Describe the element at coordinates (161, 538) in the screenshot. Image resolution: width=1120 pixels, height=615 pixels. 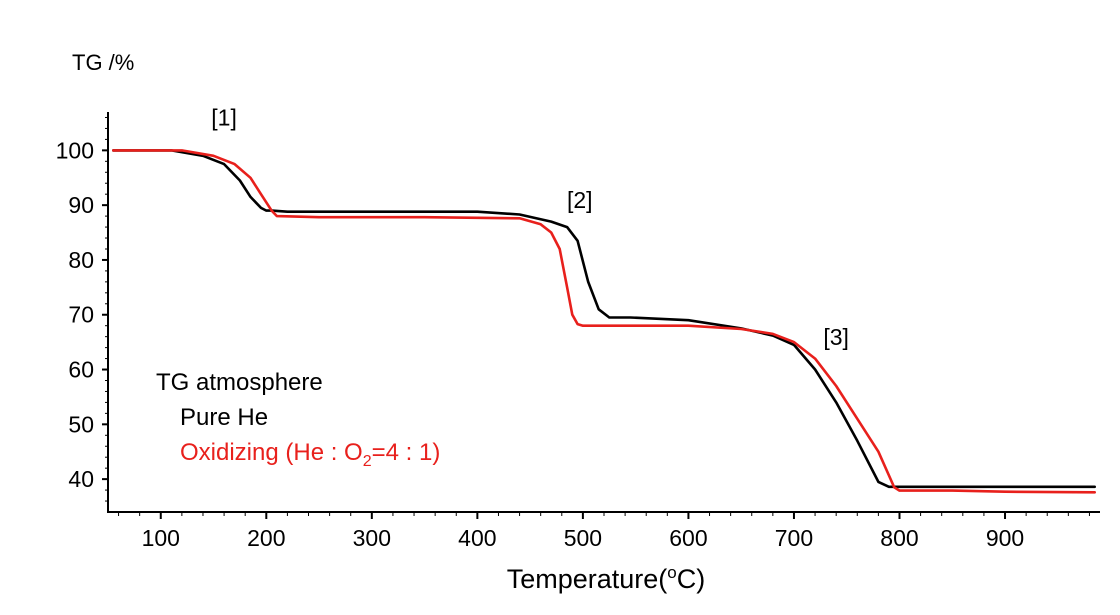
I see `x-tick-label: 100` at that location.